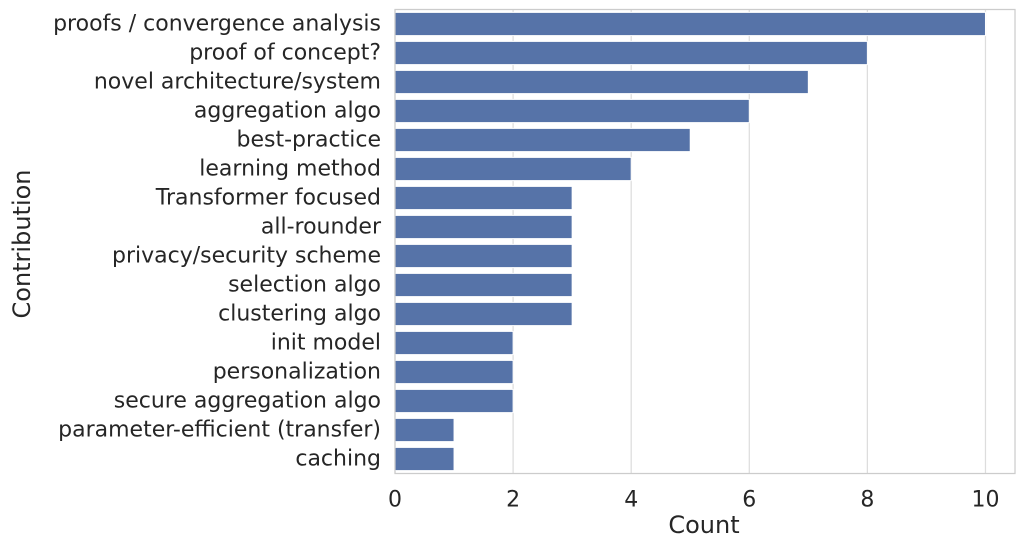  Describe the element at coordinates (285, 53) in the screenshot. I see `y-tick-label-proof-of-concept: proof of concept?` at that location.